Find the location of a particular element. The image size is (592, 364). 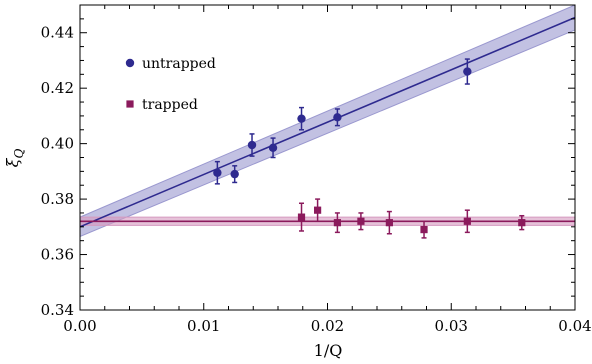

x-axis-title: 1/Q is located at coordinates (328, 350).